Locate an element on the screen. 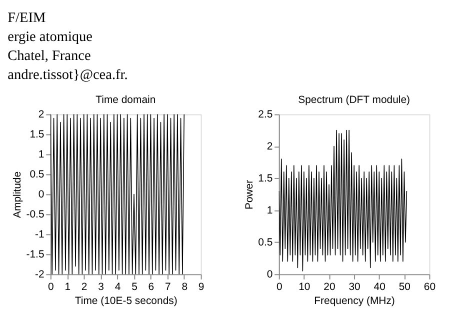 Image resolution: width=474 pixels, height=332 pixels. x-tick-label: 6 is located at coordinates (151, 287).